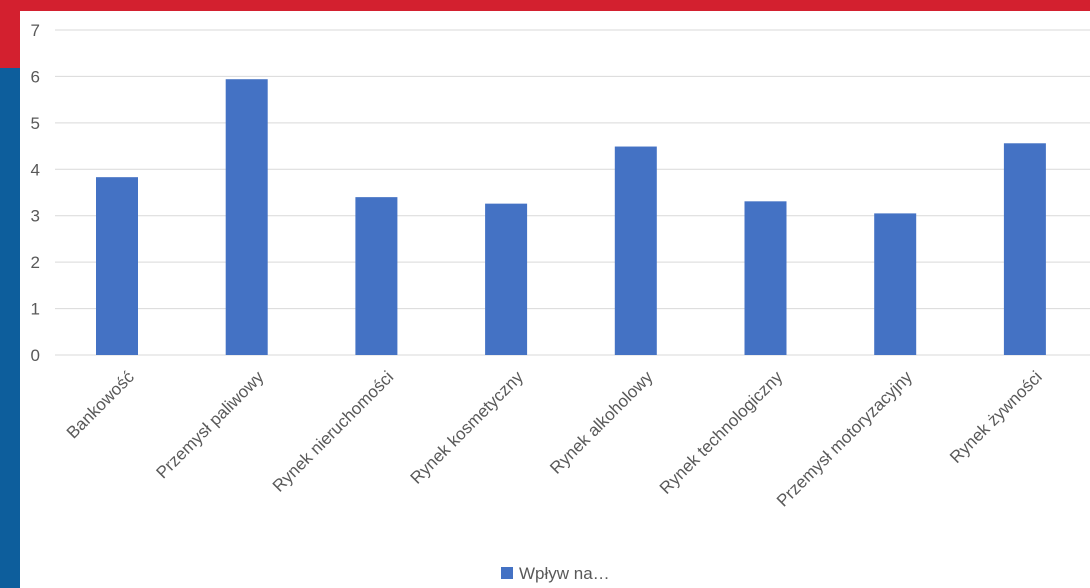  I want to click on top-red-band, so click(545, 5).